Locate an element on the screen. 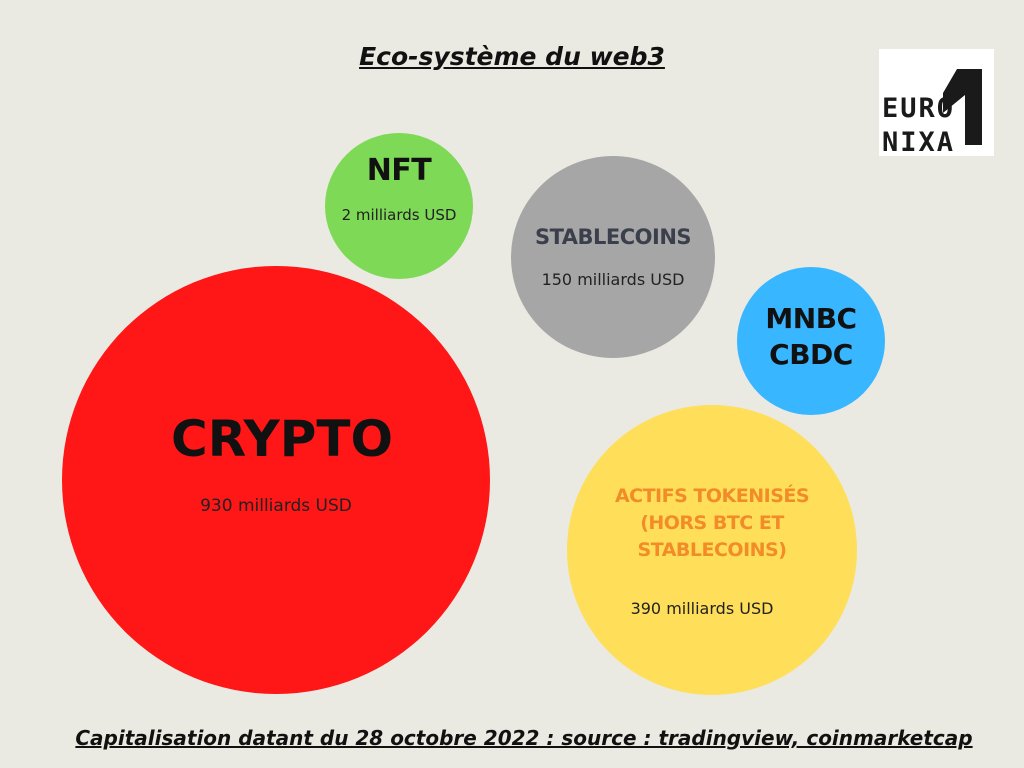 The width and height of the screenshot is (1024, 768). stablecoins-label: STABLECOINS is located at coordinates (613, 237).